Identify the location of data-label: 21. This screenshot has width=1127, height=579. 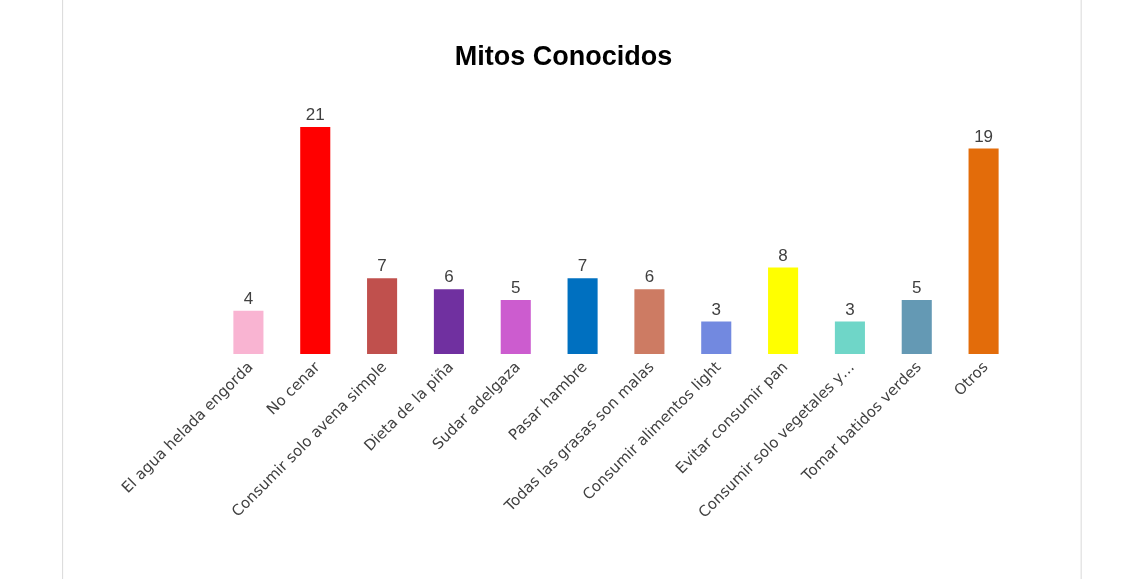
(315, 114).